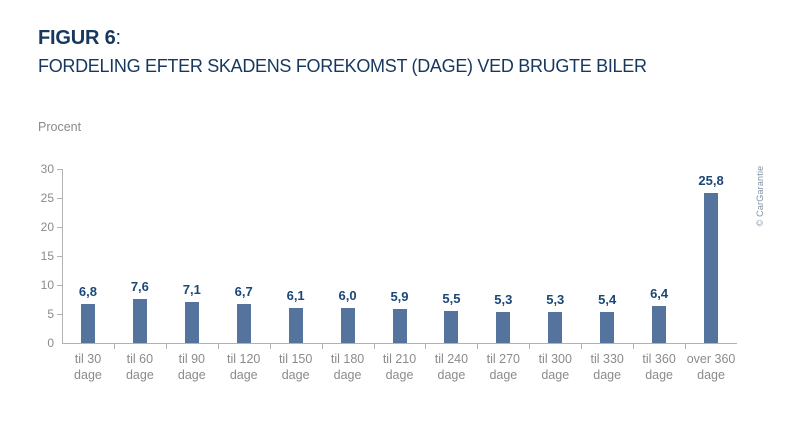 Image resolution: width=800 pixels, height=430 pixels. I want to click on bar-value-label-10: 5,4, so click(607, 299).